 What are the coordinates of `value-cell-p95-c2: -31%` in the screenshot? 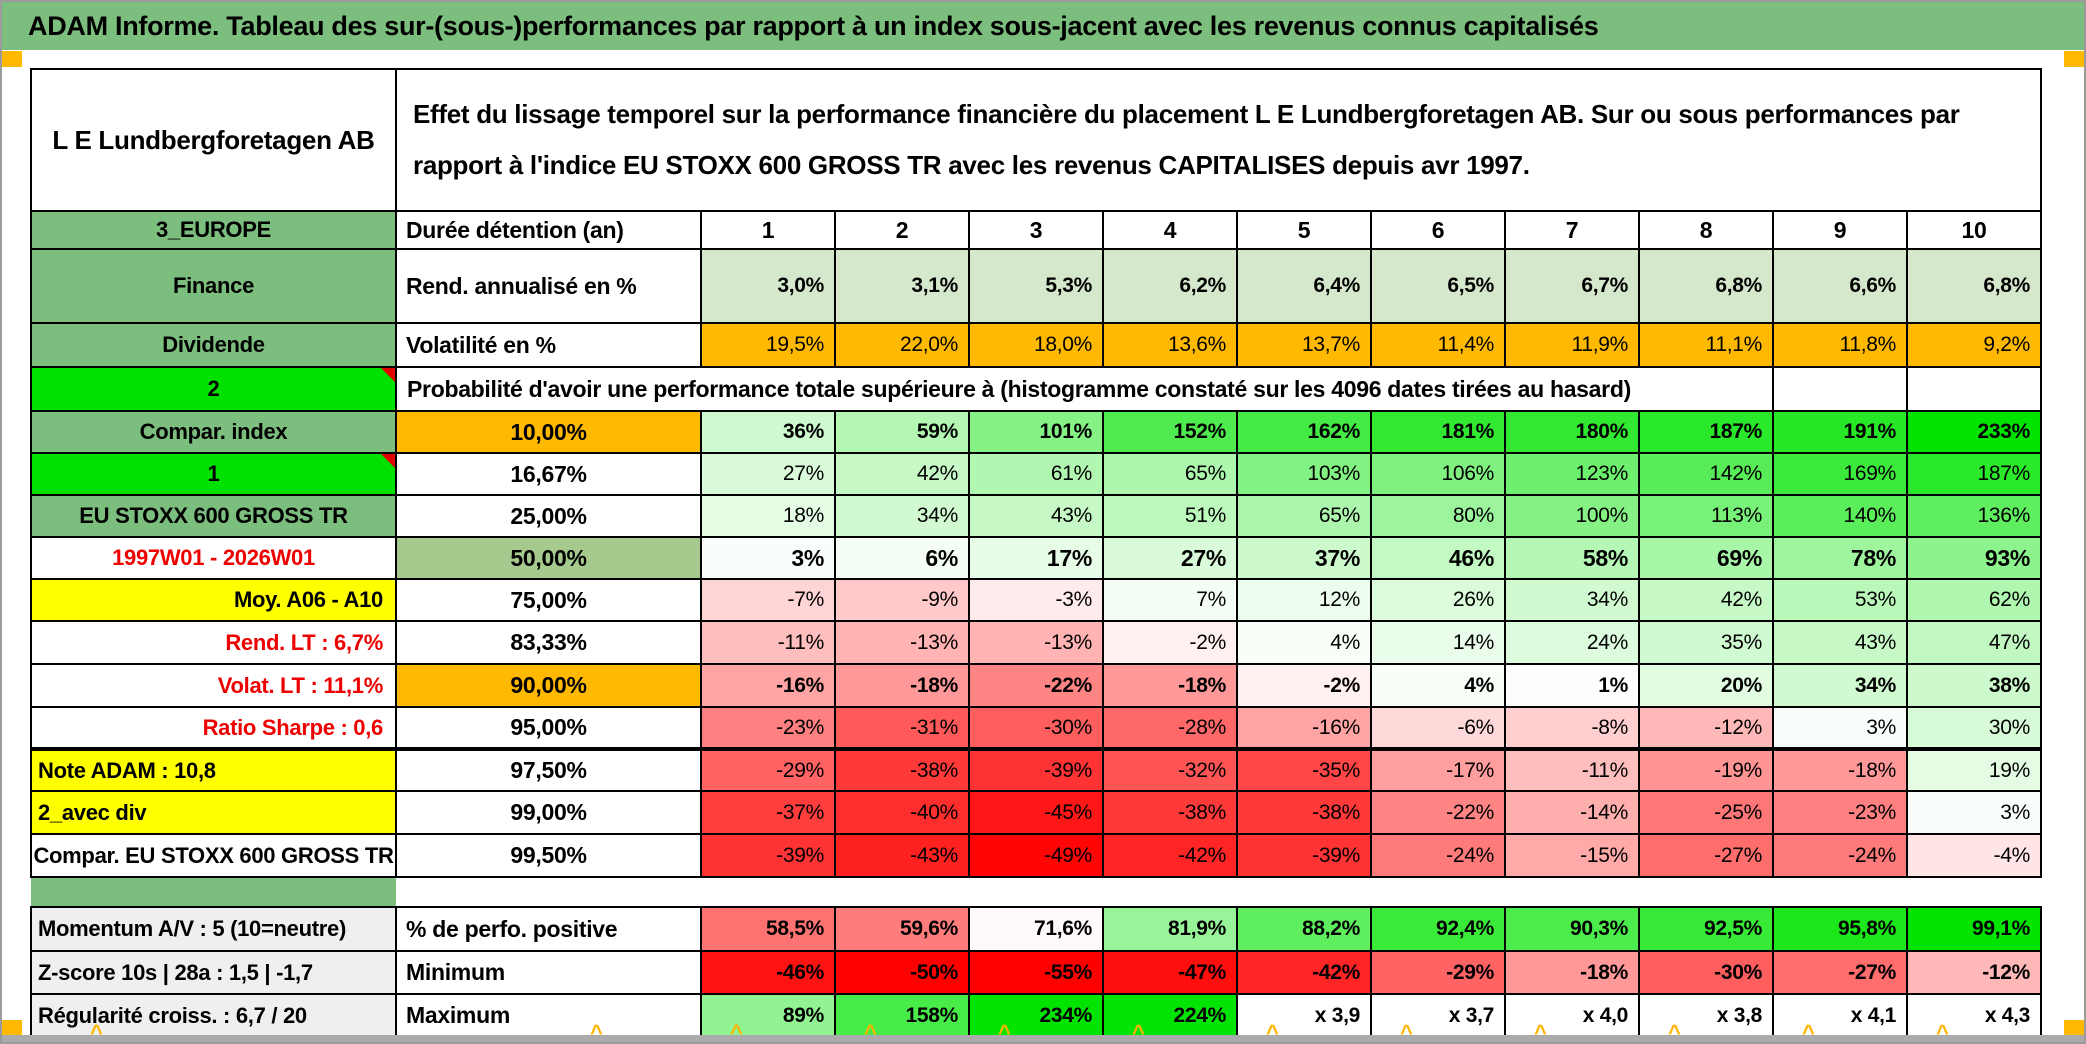 It's located at (902, 728).